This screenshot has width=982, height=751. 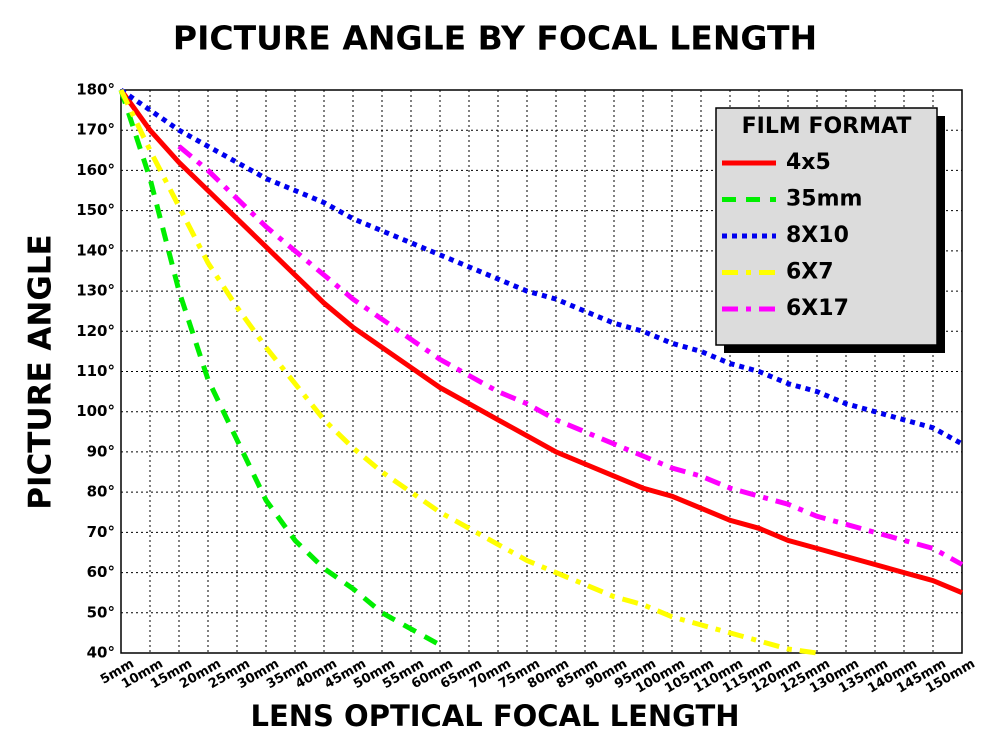 I want to click on y-tick-label: 100°, so click(x=95, y=411).